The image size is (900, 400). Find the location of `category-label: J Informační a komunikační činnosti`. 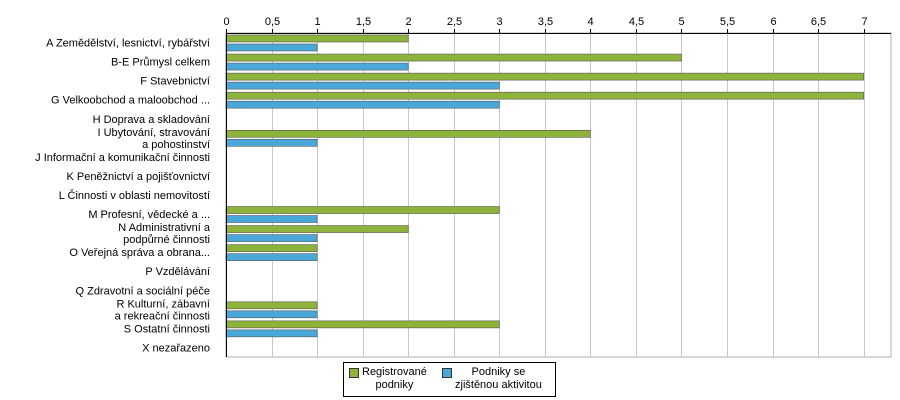

category-label: J Informační a komunikační činnosti is located at coordinates (122, 158).